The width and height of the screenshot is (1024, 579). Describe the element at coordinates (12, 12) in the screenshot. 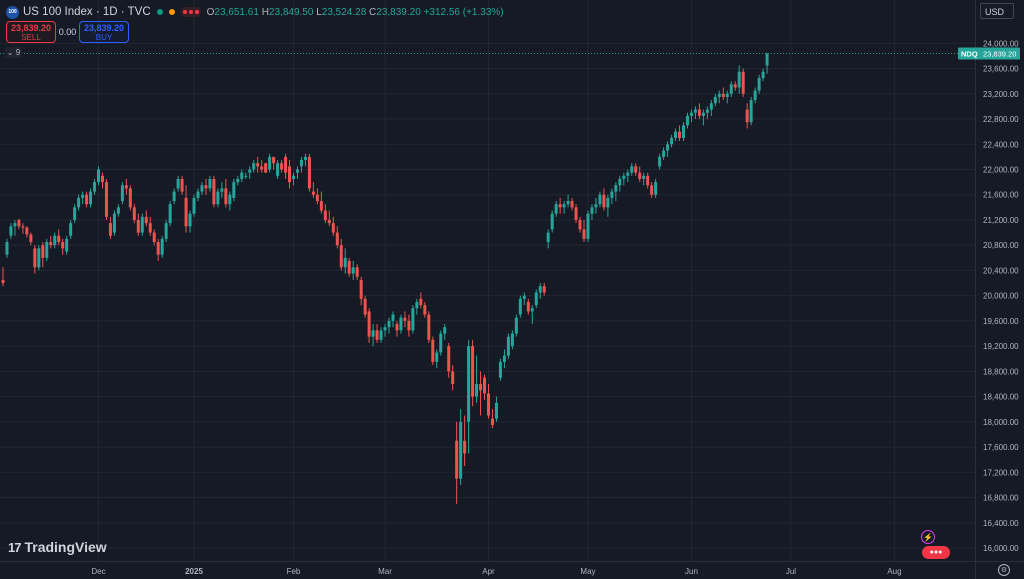

I see `symbol-badge-icon: 100` at that location.